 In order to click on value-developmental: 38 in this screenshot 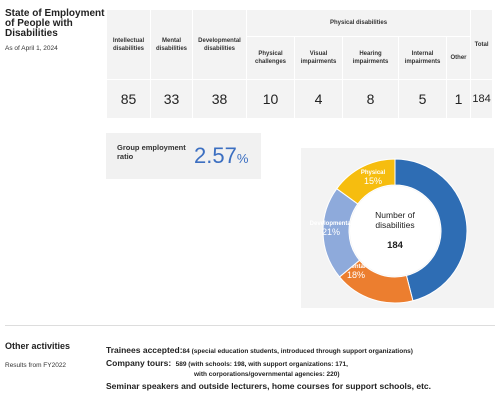, I will do `click(219, 99)`.